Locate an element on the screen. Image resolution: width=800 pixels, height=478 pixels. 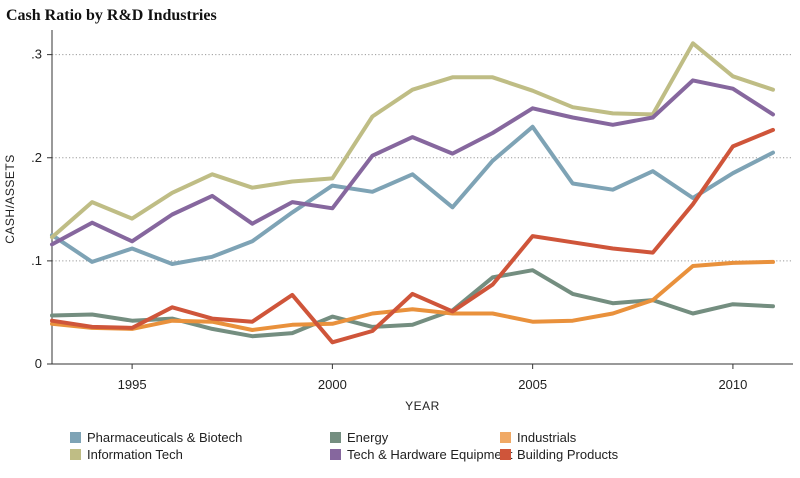
legend-label: Building Products is located at coordinates (568, 454).